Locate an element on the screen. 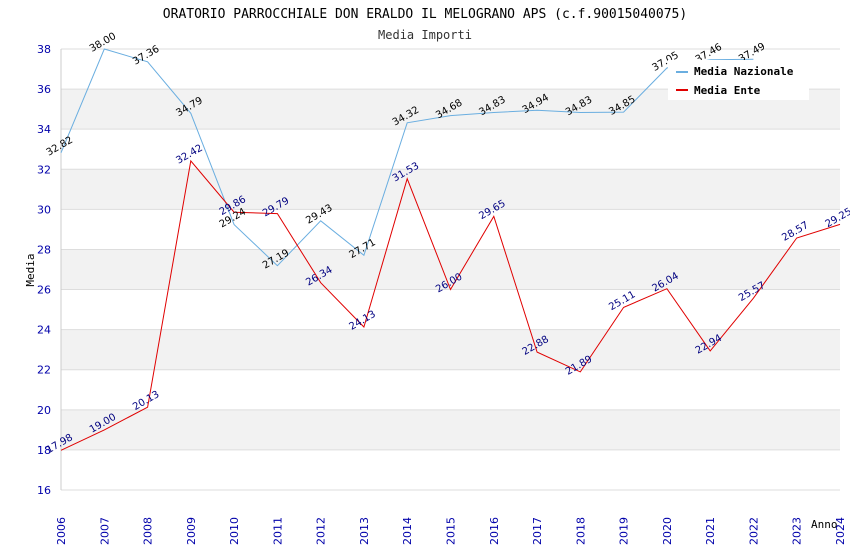 The width and height of the screenshot is (850, 550). x-tick-label: 2018 is located at coordinates (580, 531).